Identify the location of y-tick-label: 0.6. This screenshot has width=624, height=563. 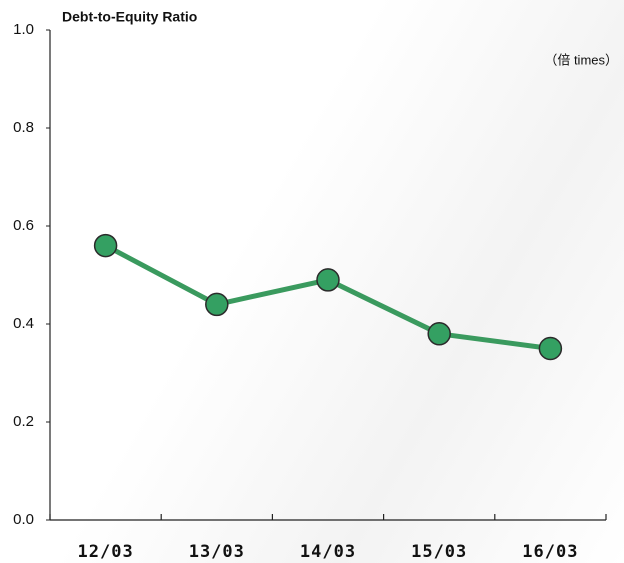
(23, 225).